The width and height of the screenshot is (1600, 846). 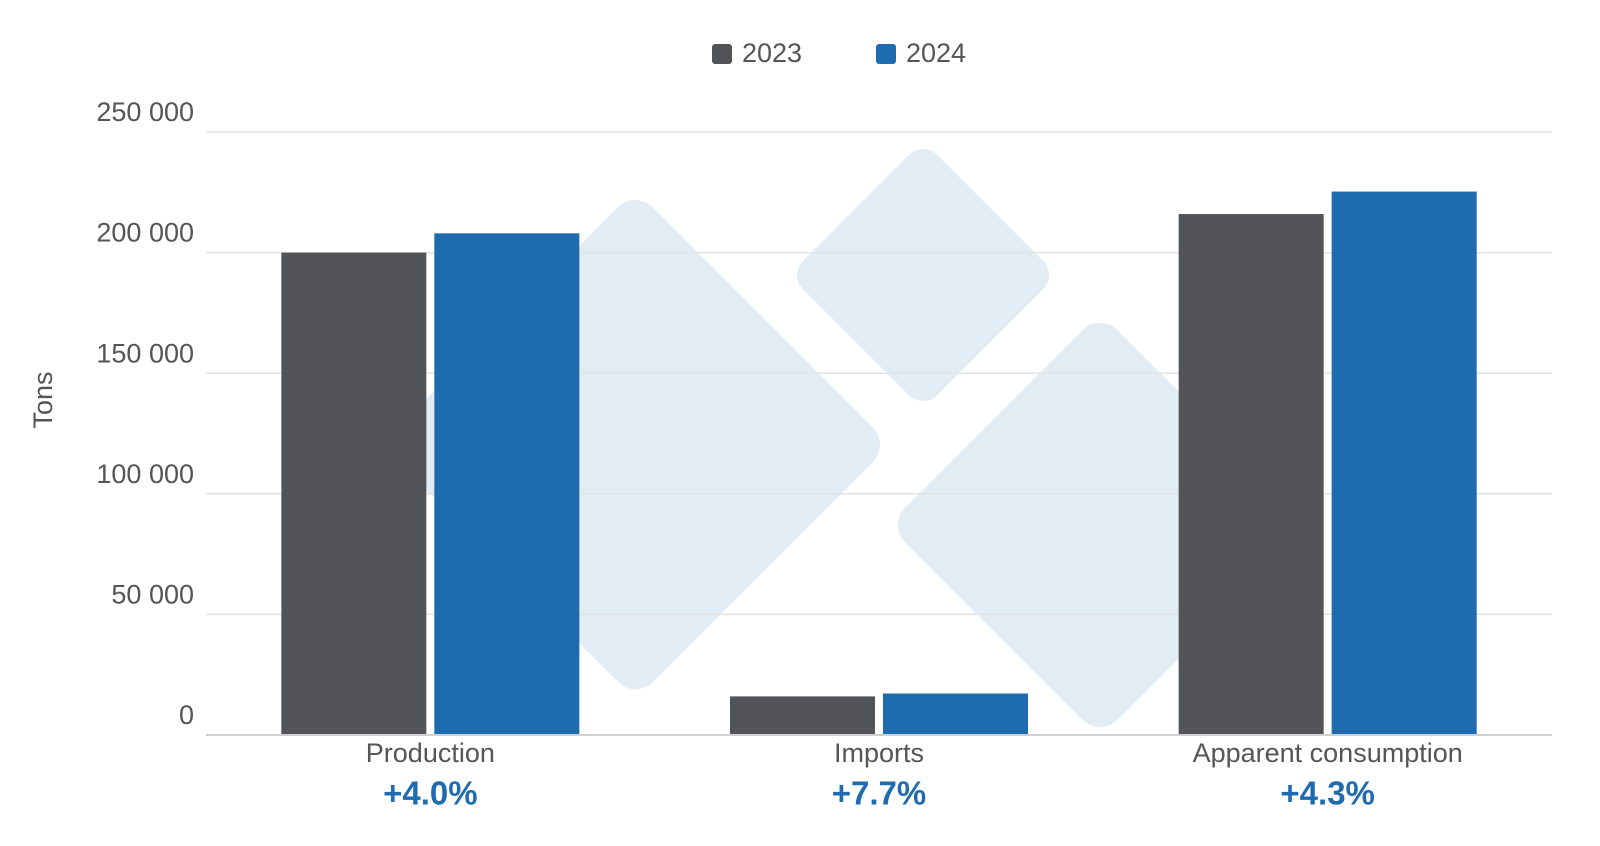 I want to click on y-tick-label: 200 000, so click(x=145, y=233).